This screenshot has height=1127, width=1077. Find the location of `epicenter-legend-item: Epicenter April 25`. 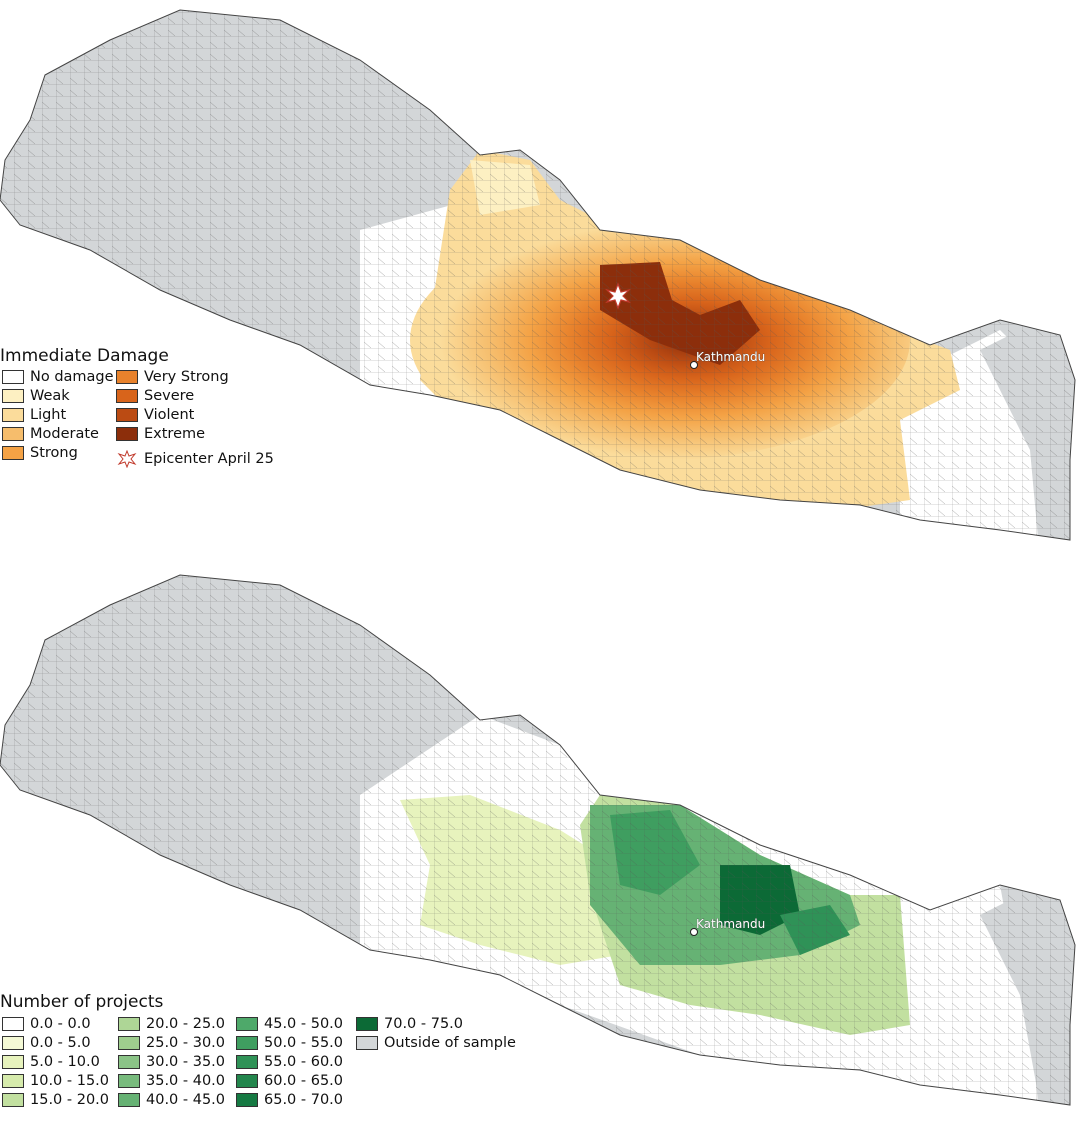

epicenter-legend-item: Epicenter April 25 is located at coordinates (195, 459).